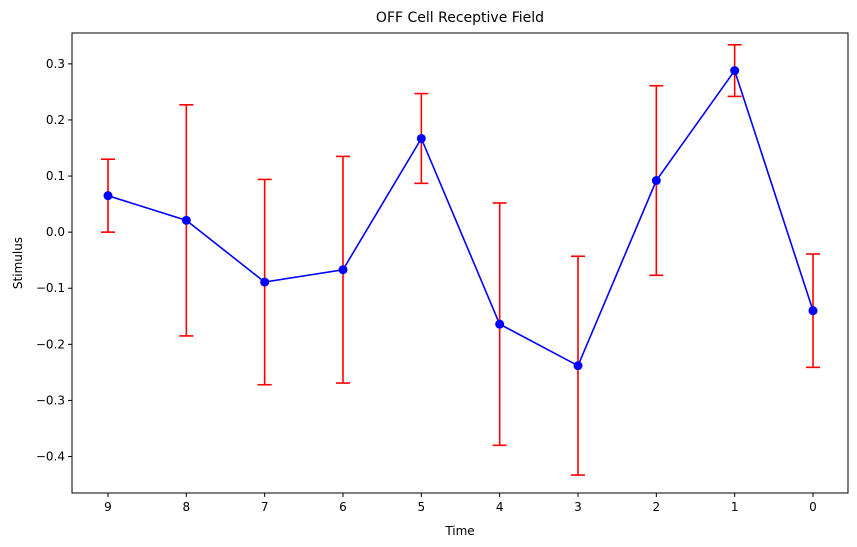 The height and width of the screenshot is (547, 857). Describe the element at coordinates (55, 120) in the screenshot. I see `y-tick-label: 0.2` at that location.